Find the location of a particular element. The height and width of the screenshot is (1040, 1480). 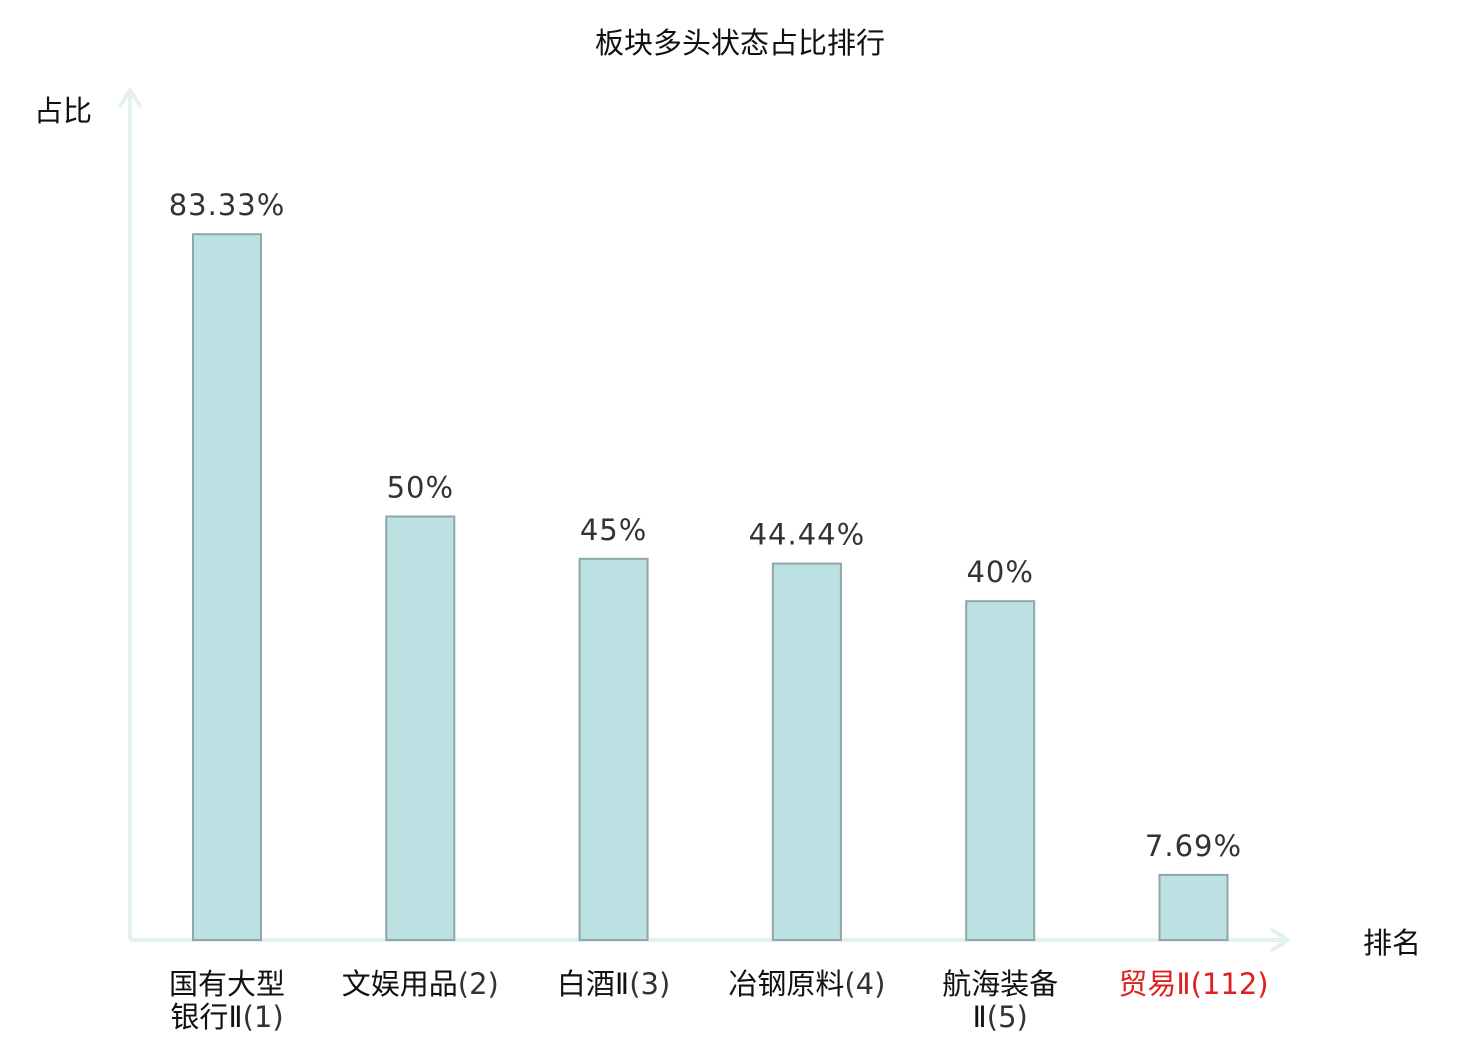

bar-value-label: 83.33% is located at coordinates (227, 205).